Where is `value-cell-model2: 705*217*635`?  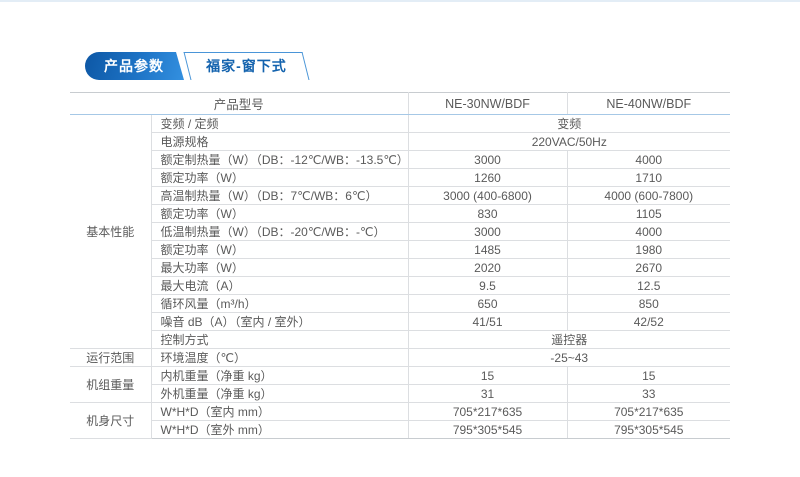 value-cell-model2: 705*217*635 is located at coordinates (648, 411).